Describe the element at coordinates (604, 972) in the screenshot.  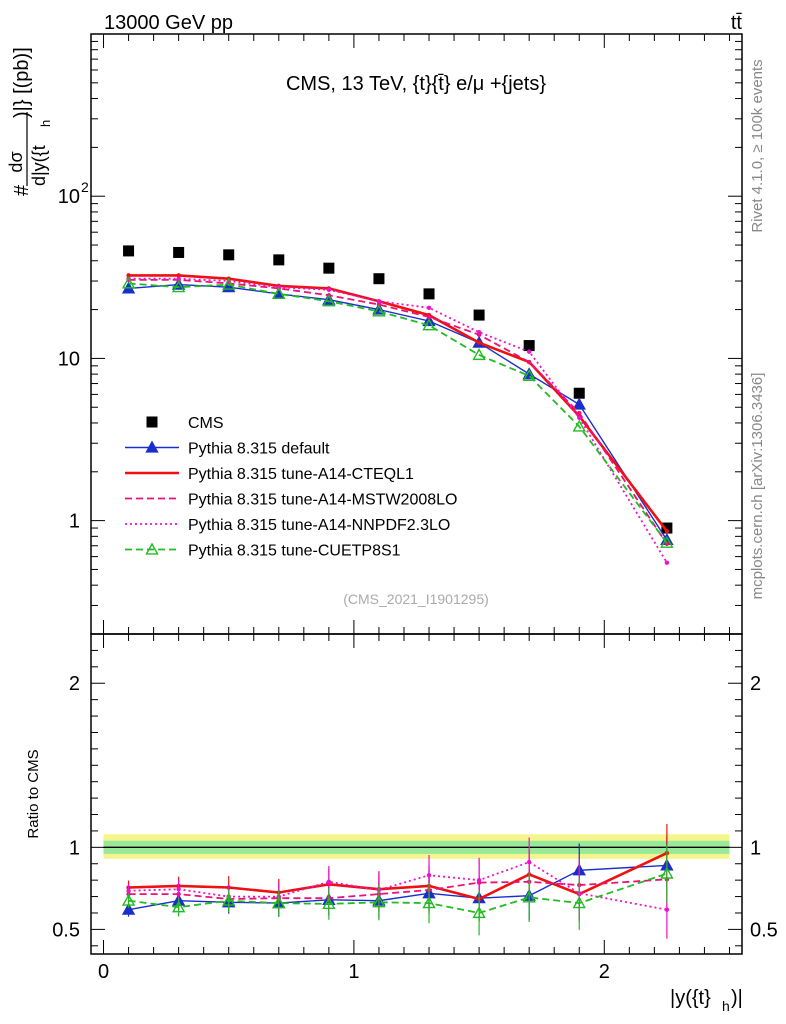
I see `x-tick-label-2: 2` at that location.